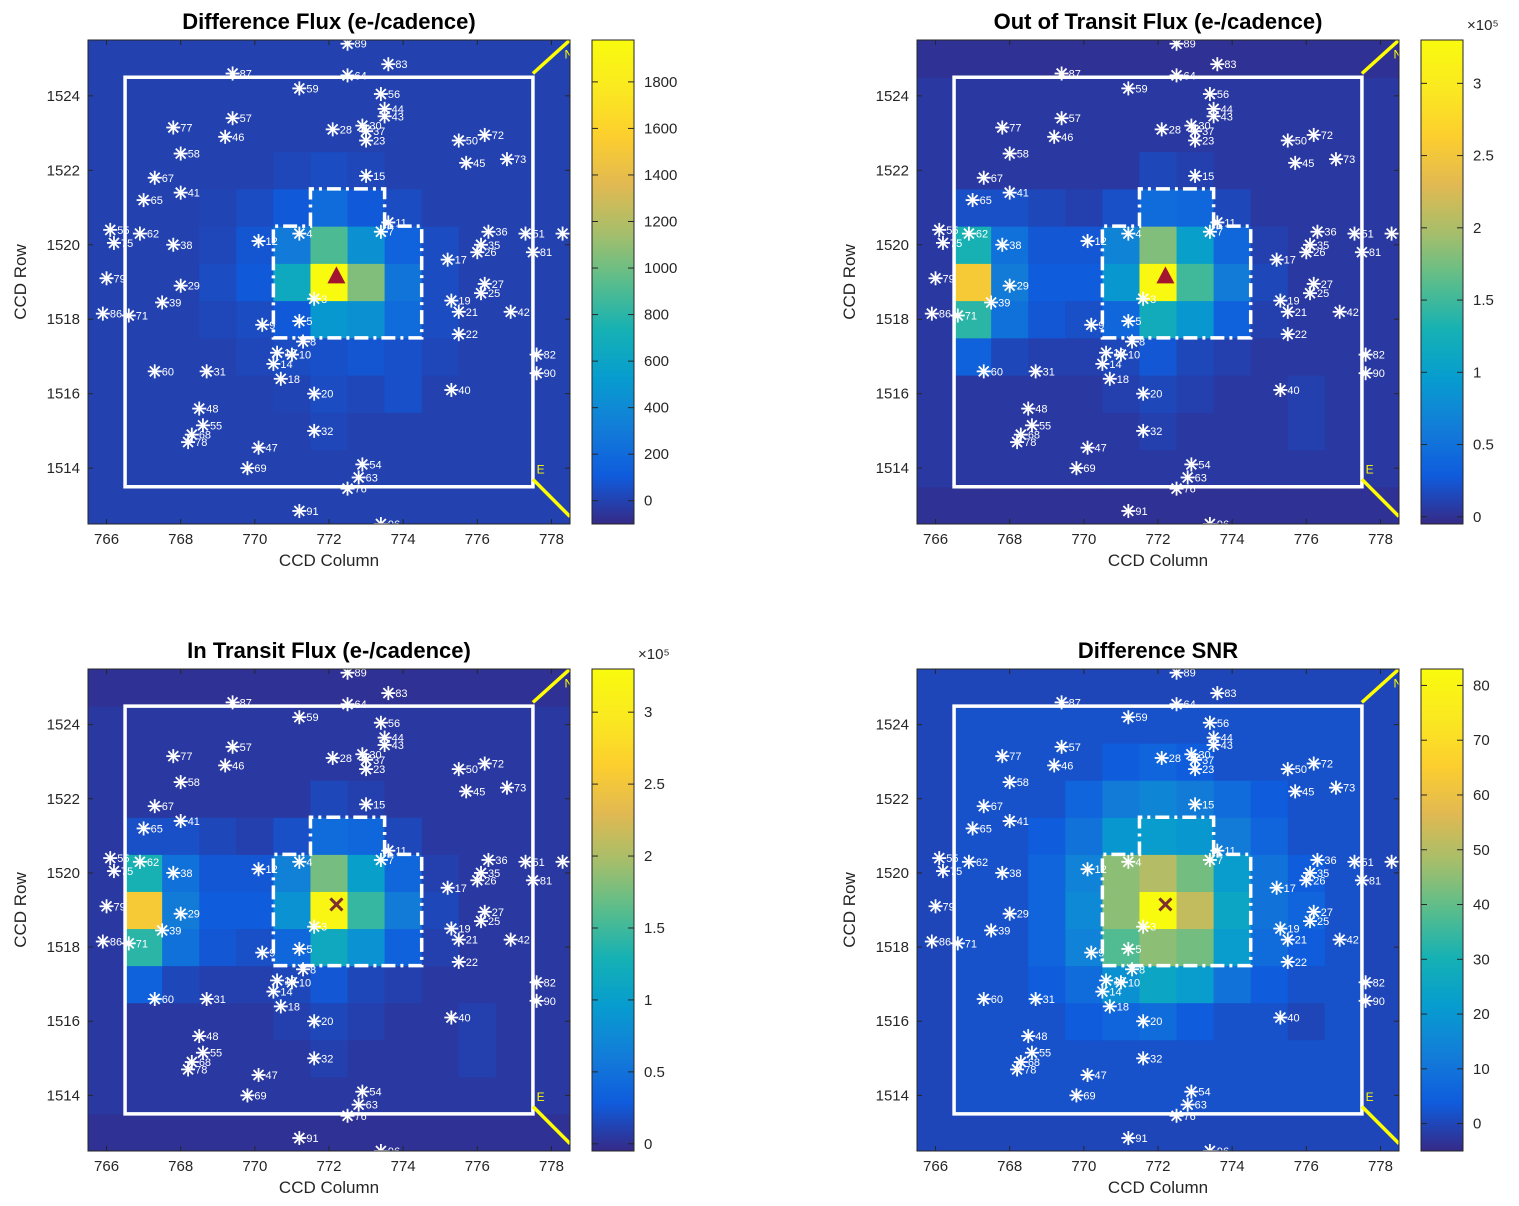 The height and width of the screenshot is (1206, 1519). I want to click on star-label: 27, so click(1327, 913).